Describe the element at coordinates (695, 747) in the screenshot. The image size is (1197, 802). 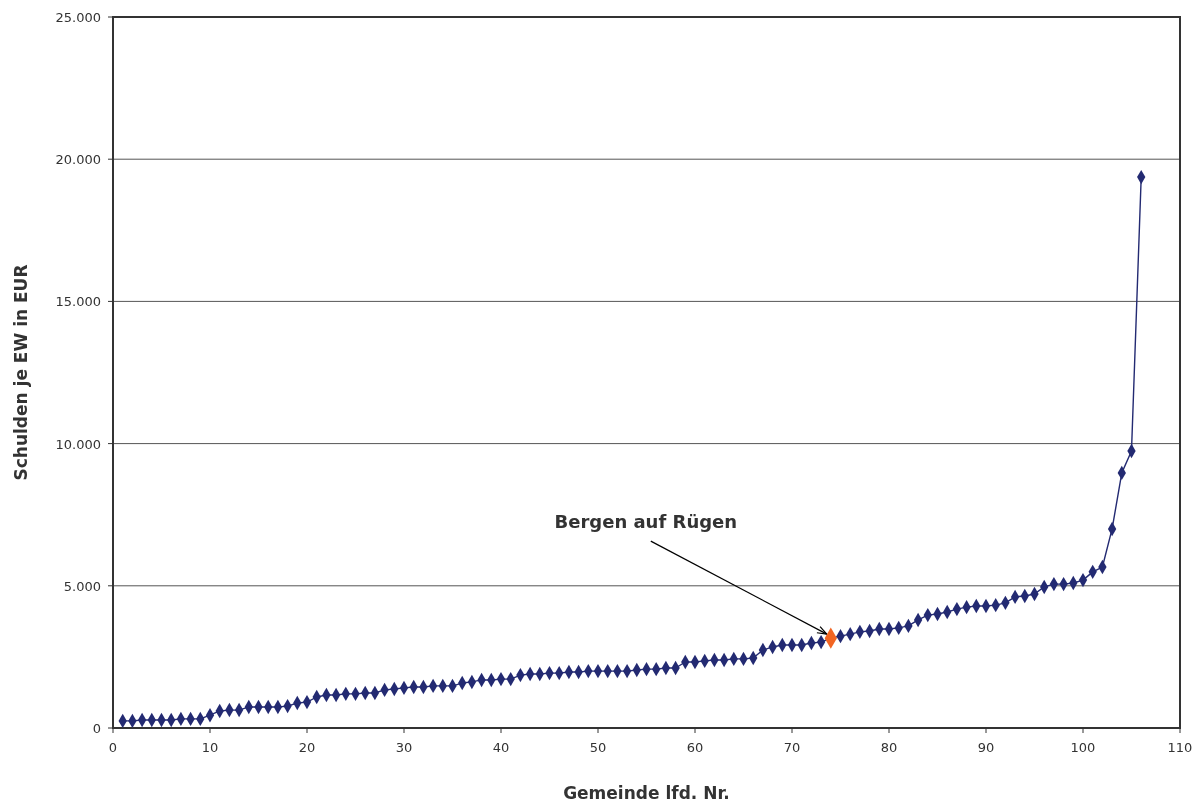
I see `x-tick-label: 60` at that location.